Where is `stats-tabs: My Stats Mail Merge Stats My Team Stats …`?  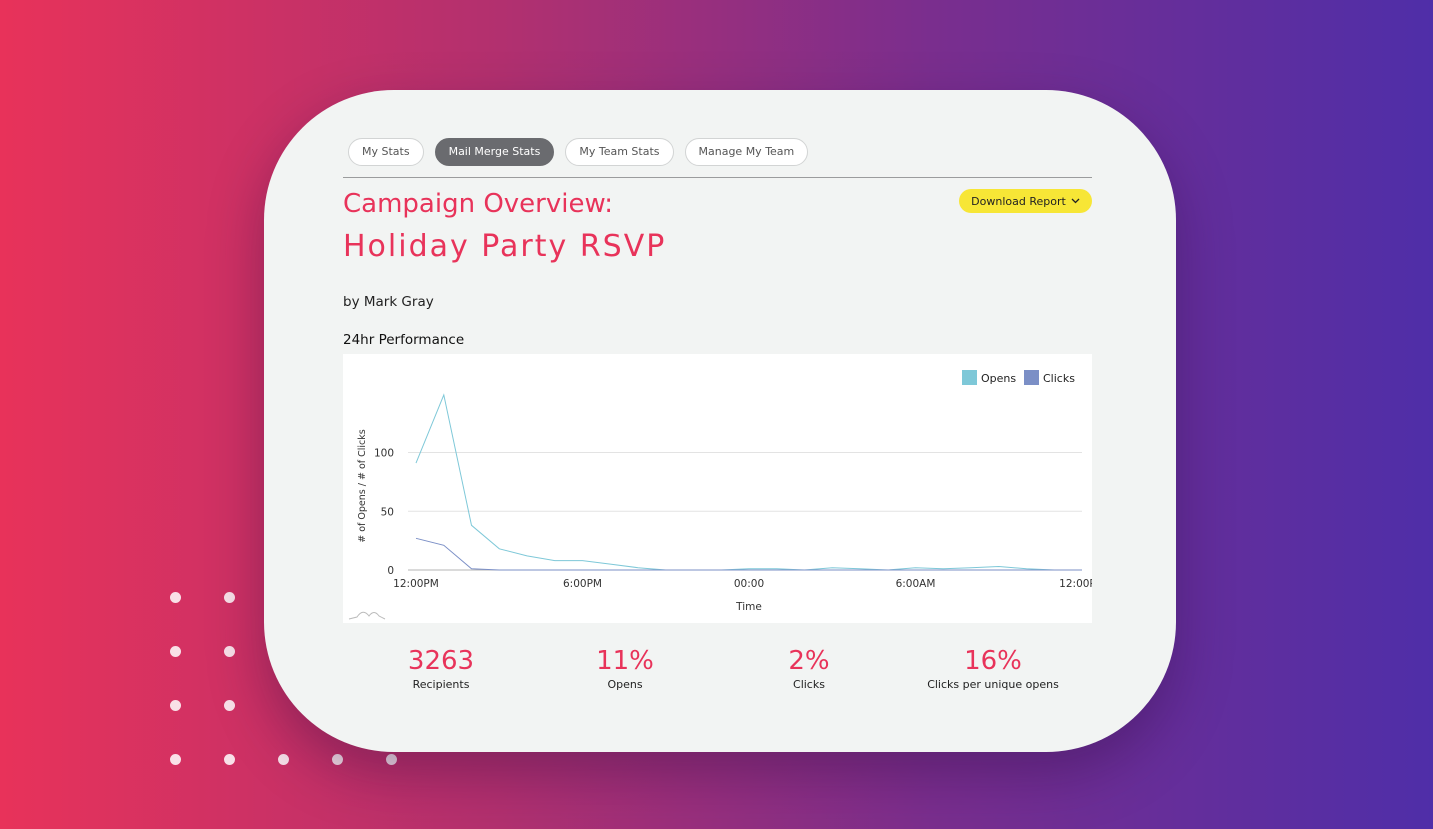
stats-tabs: My Stats Mail Merge Stats My Team Stats … is located at coordinates (578, 152).